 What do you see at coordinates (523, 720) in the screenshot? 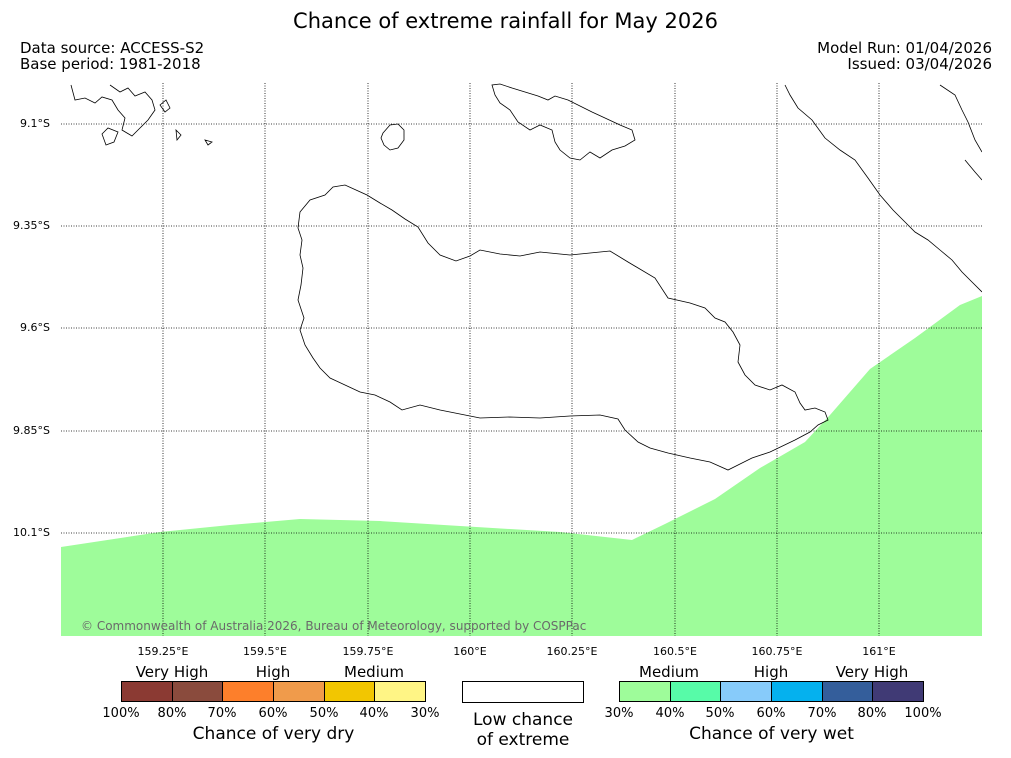
I see `low-chance-line1: Low chance` at bounding box center [523, 720].